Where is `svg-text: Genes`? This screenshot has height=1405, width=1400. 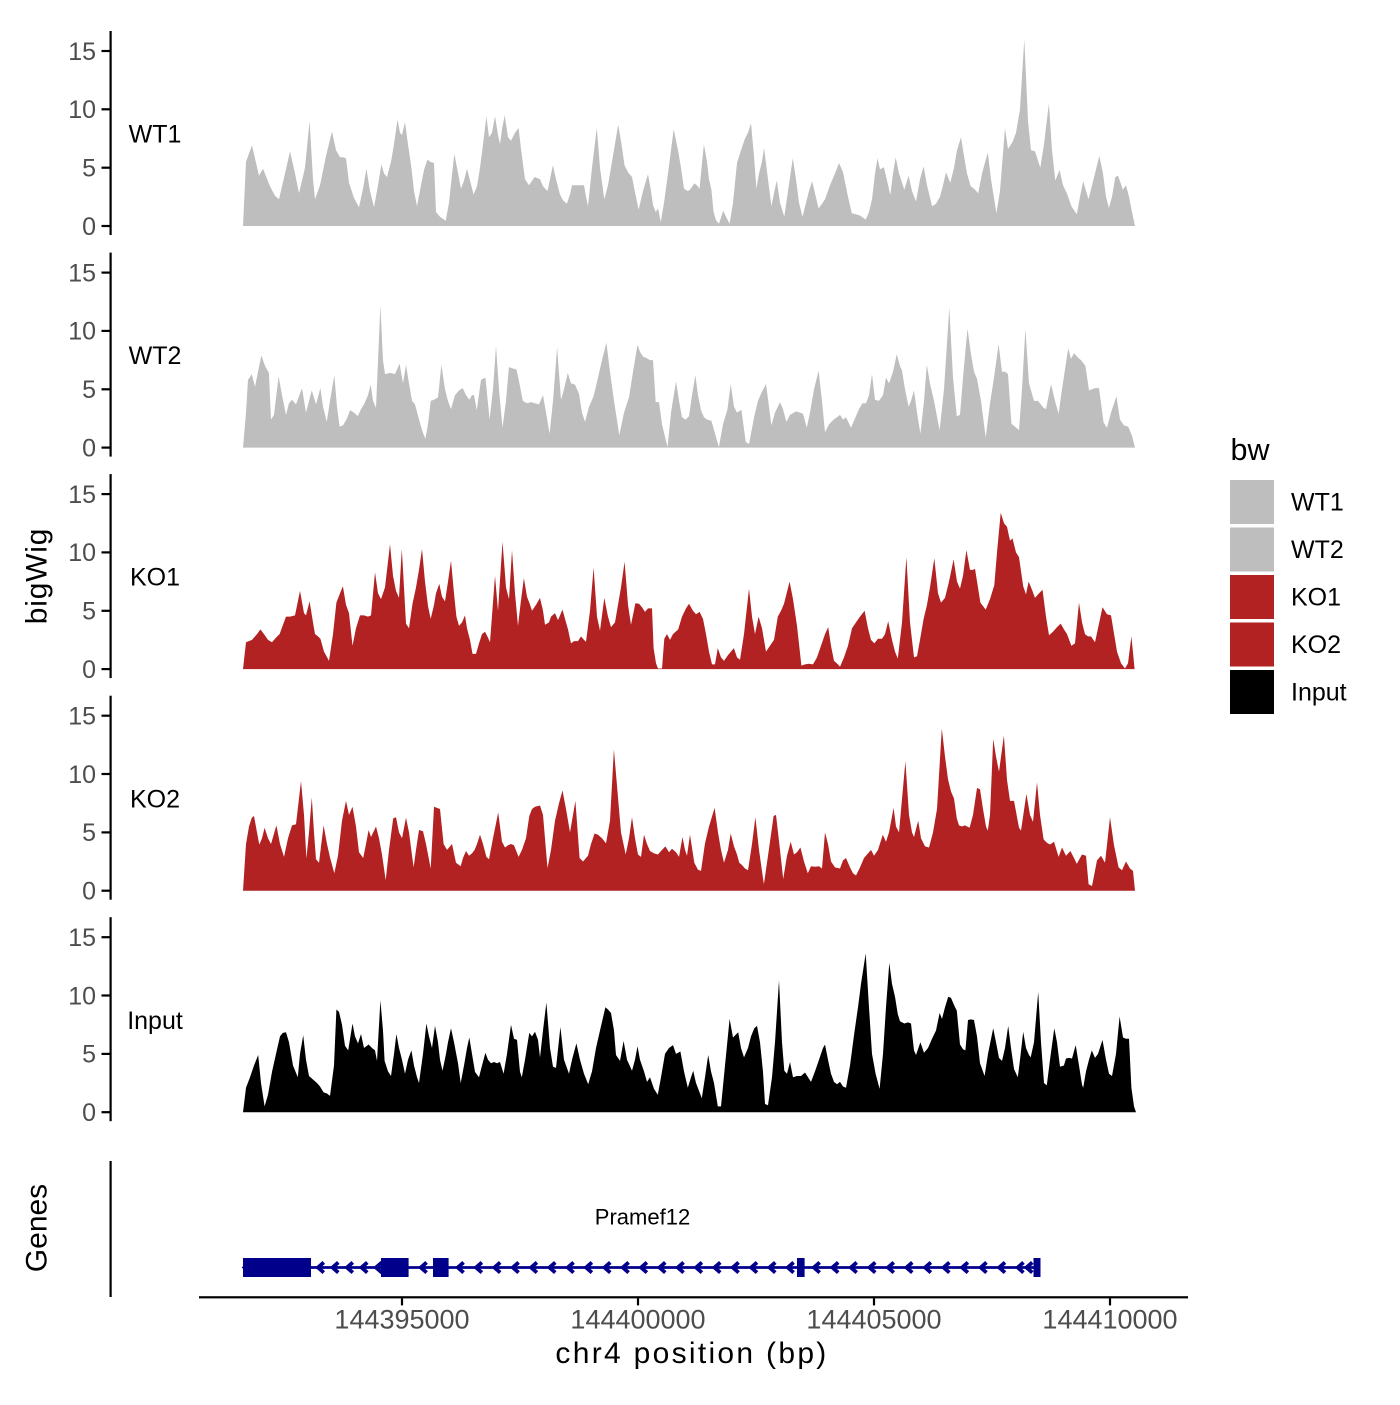 svg-text: Genes is located at coordinates (37, 1228).